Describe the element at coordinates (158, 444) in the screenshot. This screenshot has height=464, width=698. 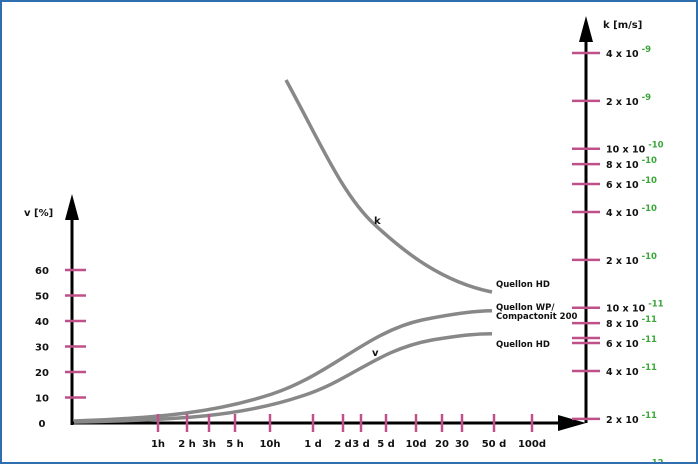
I see `x-tick-label: 1h` at that location.